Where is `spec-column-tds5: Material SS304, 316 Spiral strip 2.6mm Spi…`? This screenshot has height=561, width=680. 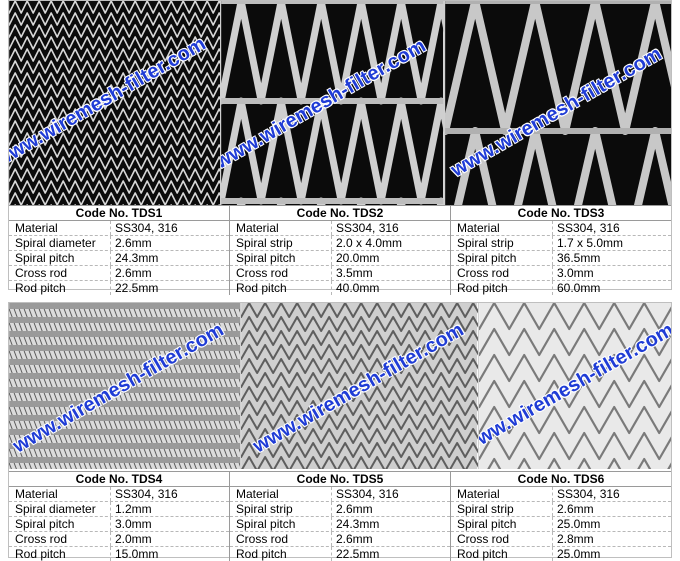 spec-column-tds5: Material SS304, 316 Spiral strip 2.6mm Spi… is located at coordinates (340, 524).